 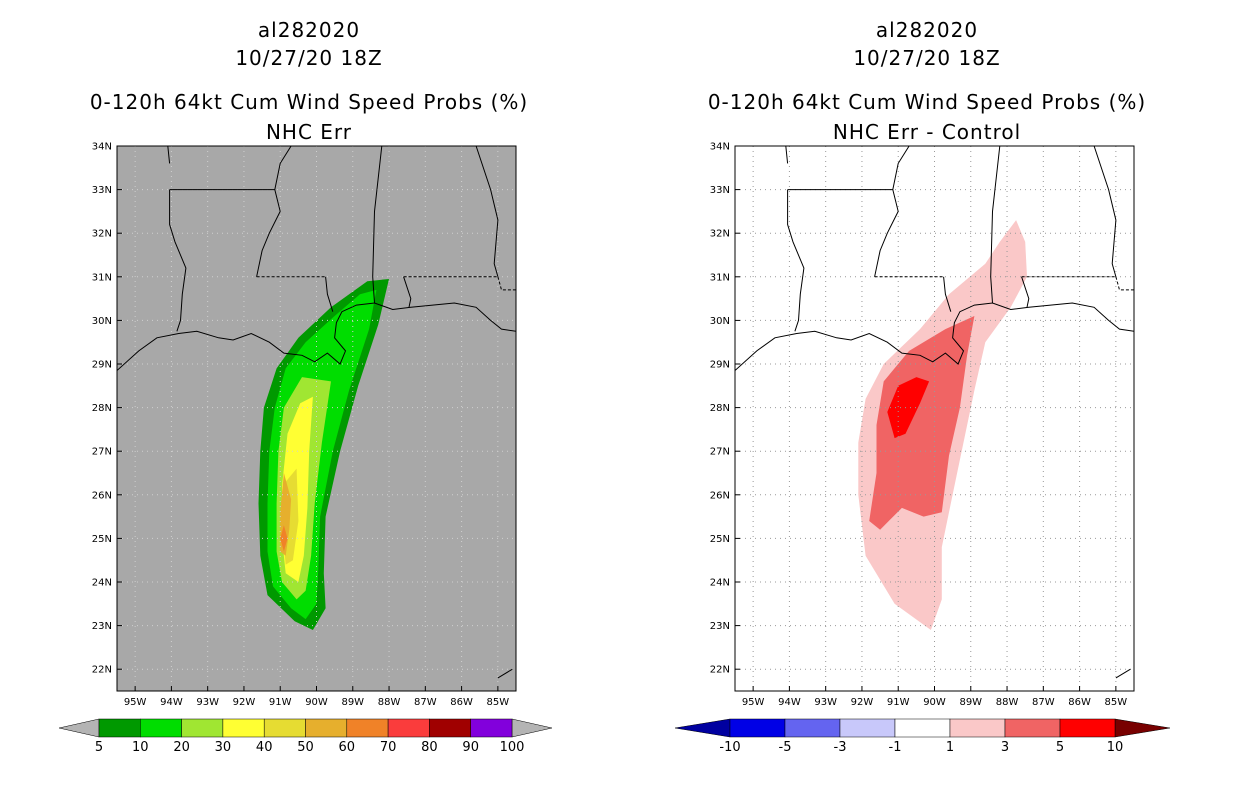 I want to click on colorbar-label: 70, so click(x=388, y=747).